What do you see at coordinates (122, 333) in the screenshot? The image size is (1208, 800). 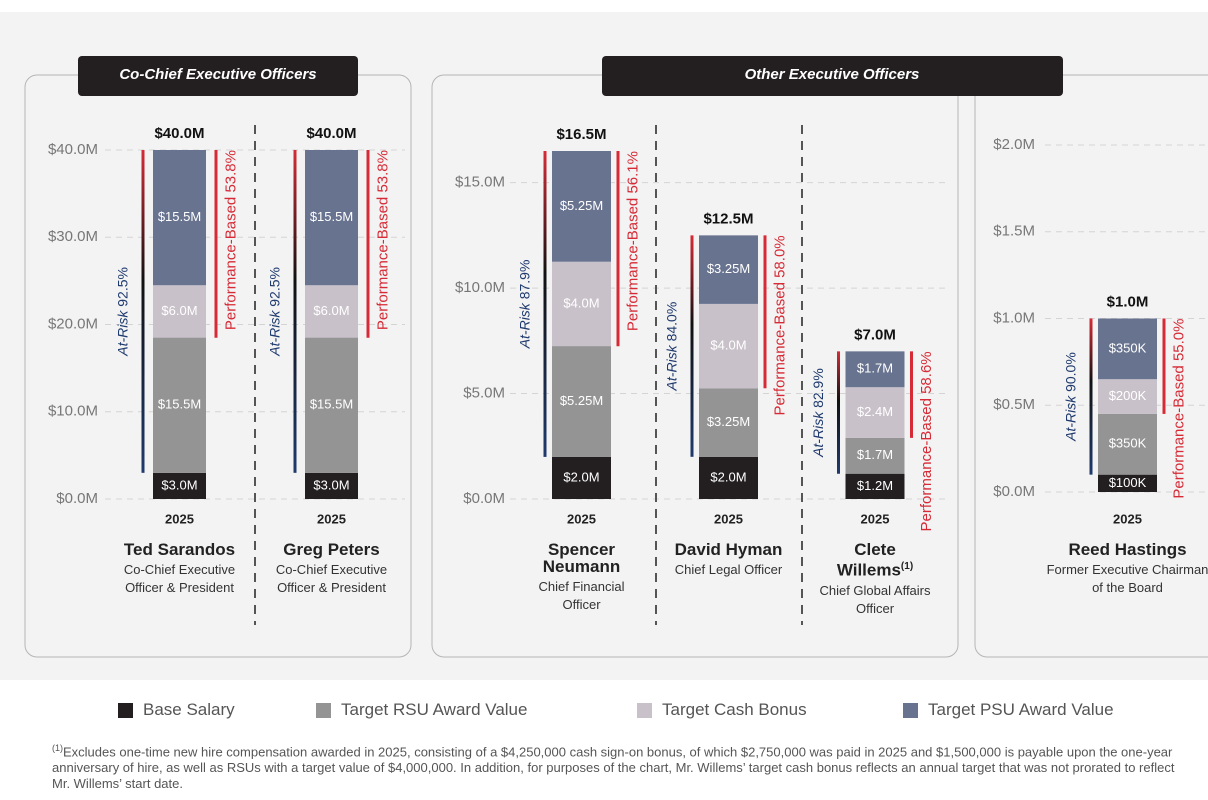 I see `at-risk-title: At-Risk` at bounding box center [122, 333].